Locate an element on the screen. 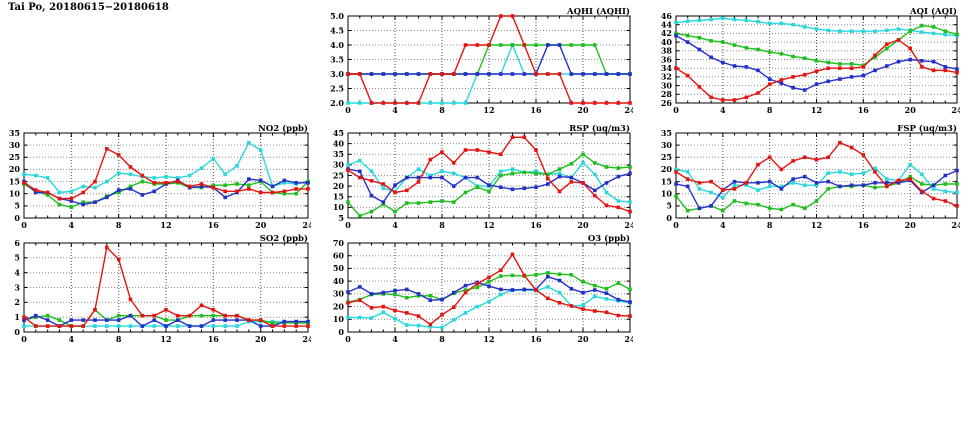 Image resolution: width=975 pixels, height=447 pixels. chart-no2-title: NO2 (ppb) is located at coordinates (283, 129).